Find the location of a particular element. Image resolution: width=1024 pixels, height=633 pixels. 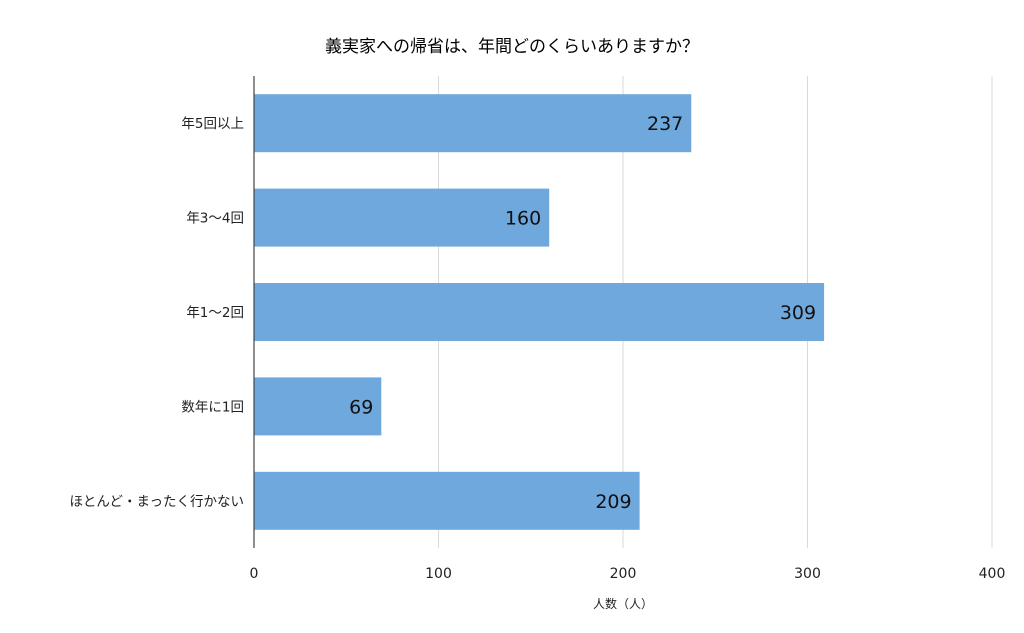

x-tick-label: 0 is located at coordinates (254, 574).